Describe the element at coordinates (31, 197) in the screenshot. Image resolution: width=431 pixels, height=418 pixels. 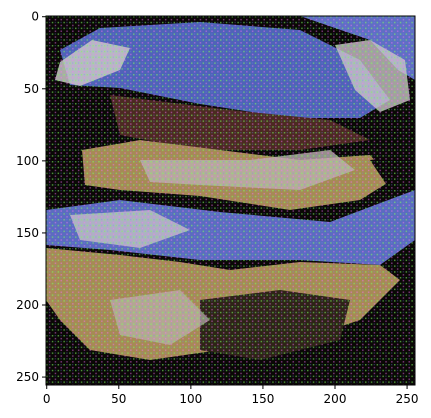
I see `y-axis: 0 50 100 150 200 250` at that location.